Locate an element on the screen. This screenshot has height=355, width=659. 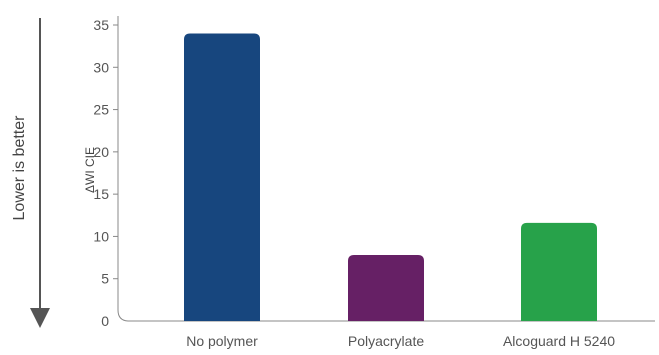
x-tick-label: No polymer is located at coordinates (222, 341).